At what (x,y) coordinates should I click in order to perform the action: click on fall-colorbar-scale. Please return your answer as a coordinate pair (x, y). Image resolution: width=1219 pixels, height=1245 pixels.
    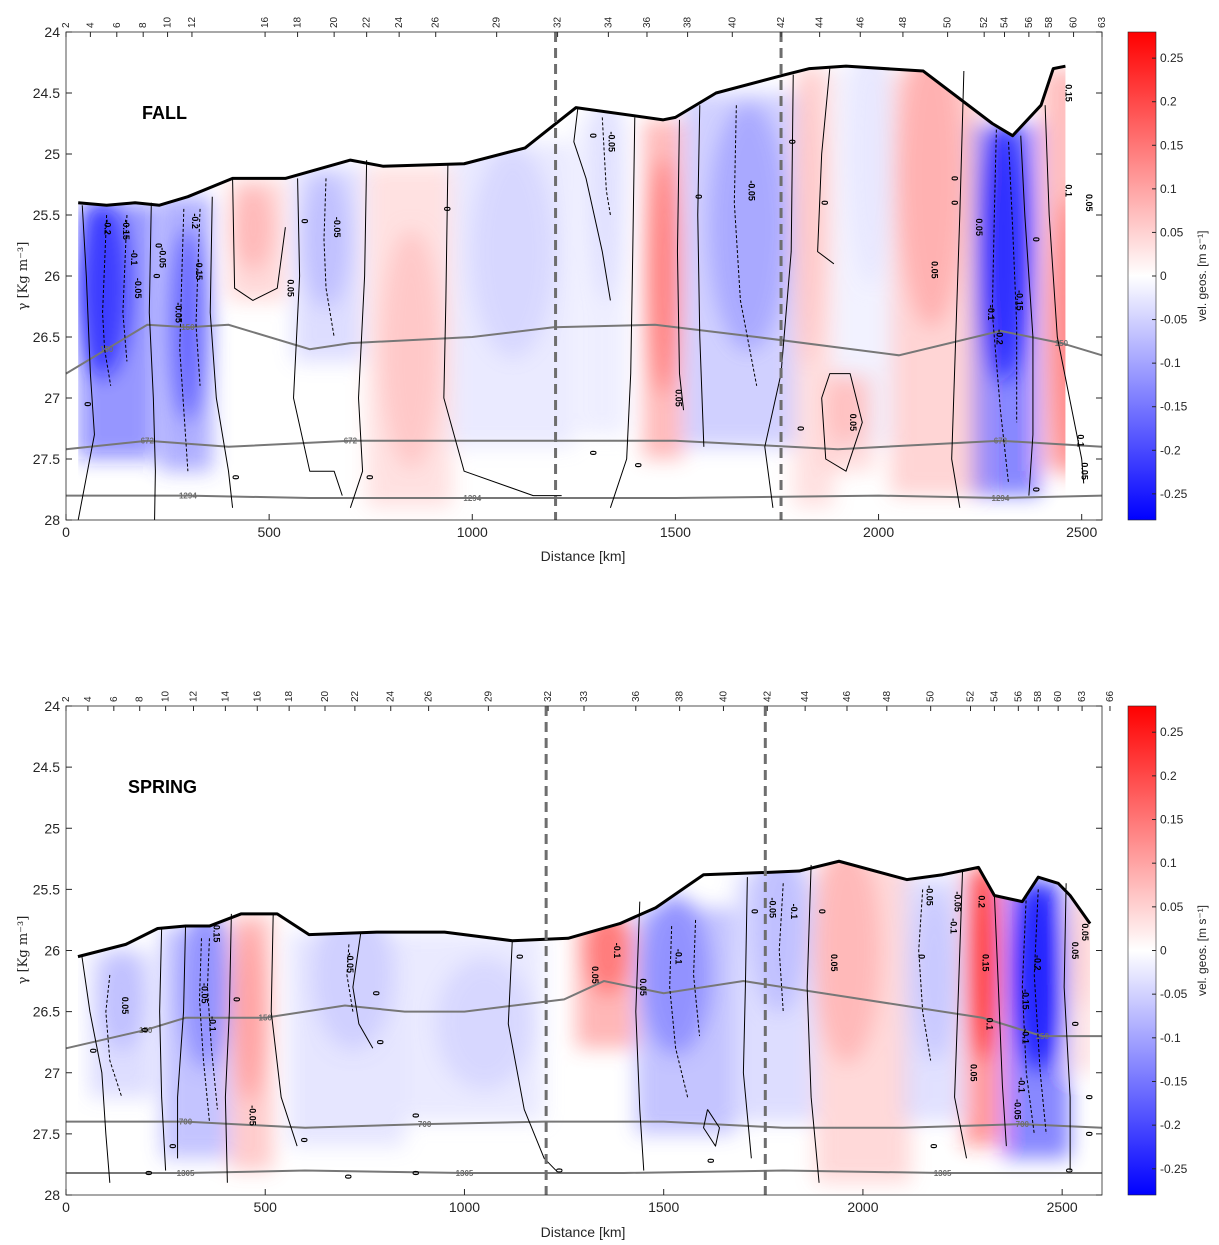
    Looking at the image, I should click on (1142, 276).